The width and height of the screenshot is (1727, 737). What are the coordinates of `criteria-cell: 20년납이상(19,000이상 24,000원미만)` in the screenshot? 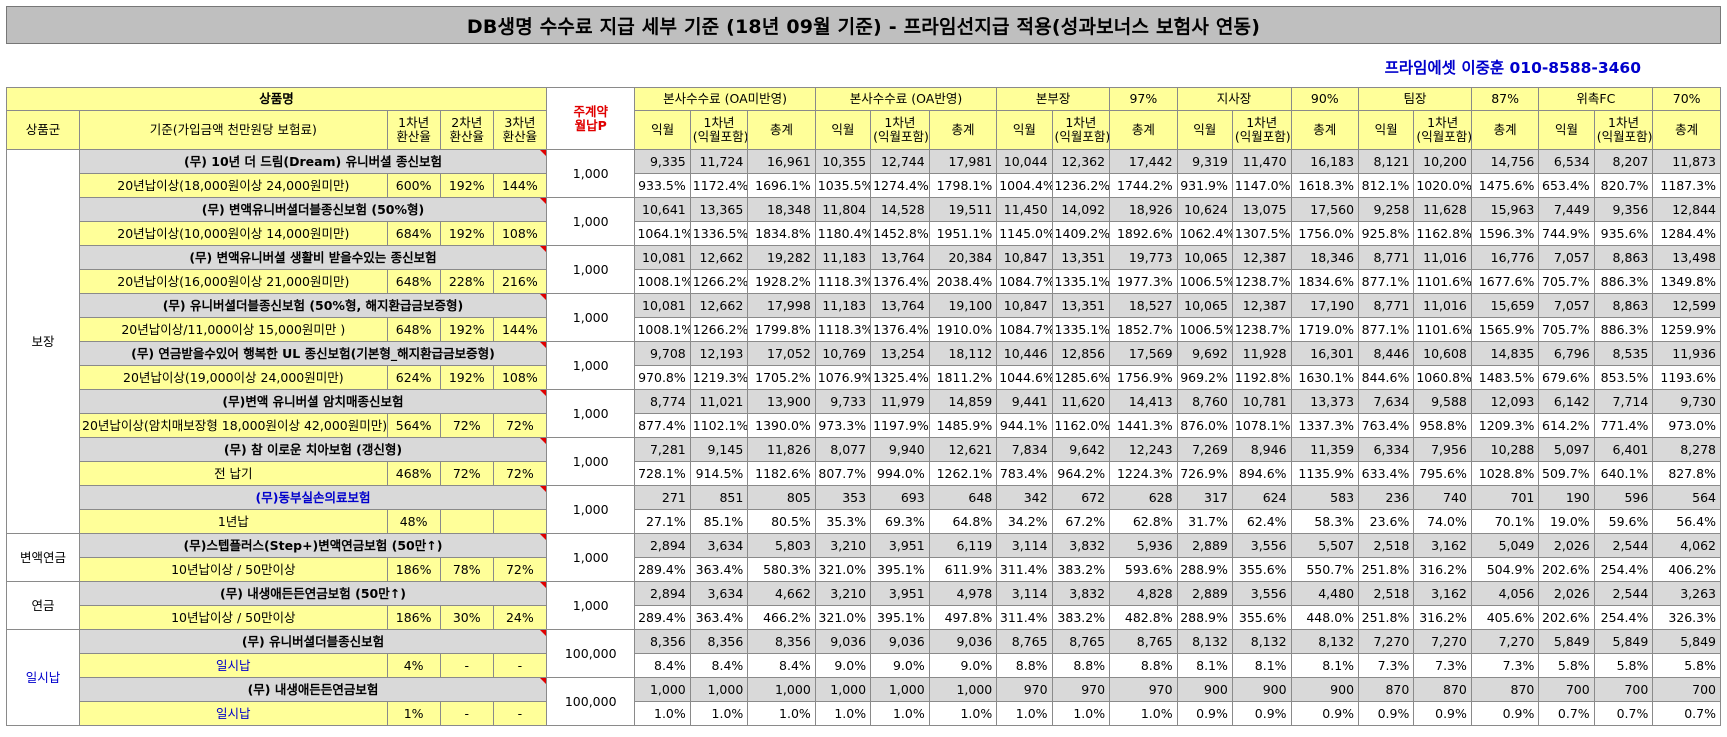 It's located at (233, 377).